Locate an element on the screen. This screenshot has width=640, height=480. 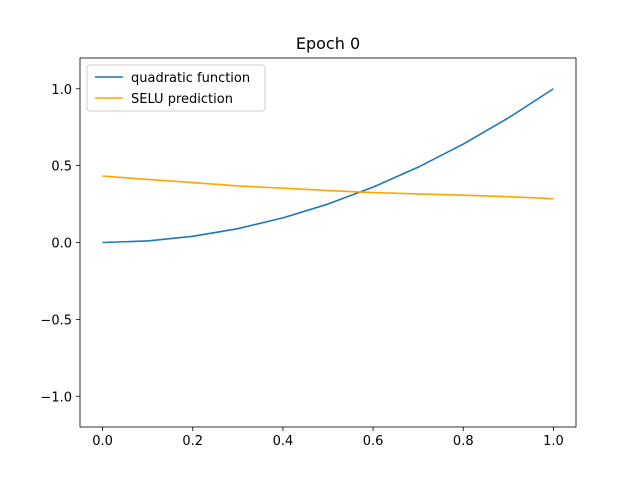
legend-box is located at coordinates (176, 88).